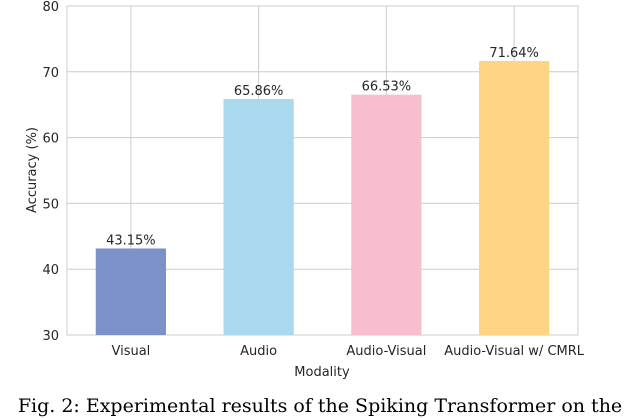  I want to click on y-tick-label: 30, so click(50, 336).